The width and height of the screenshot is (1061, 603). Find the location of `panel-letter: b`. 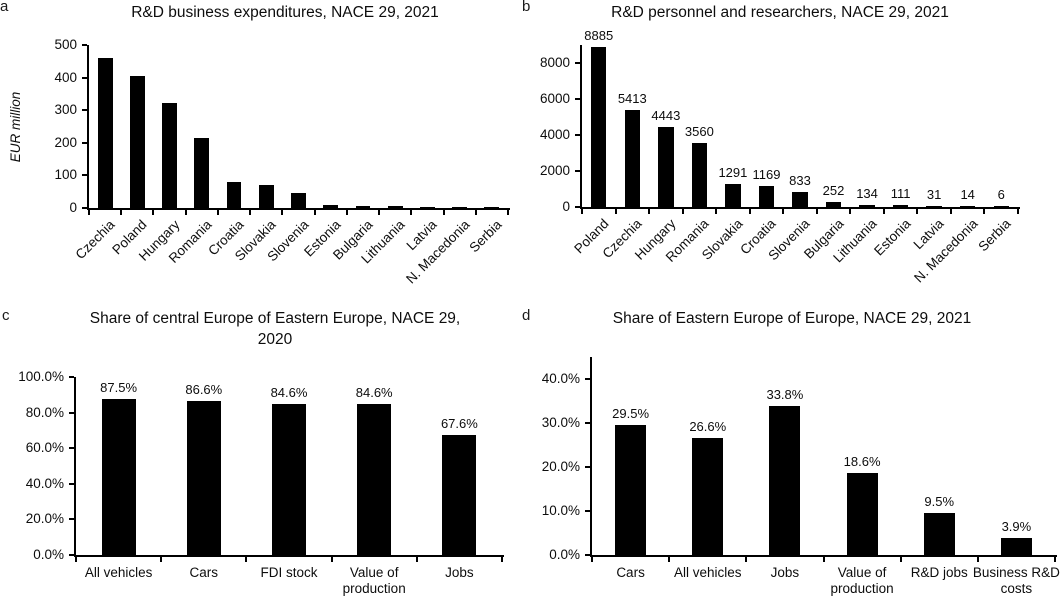

panel-letter: b is located at coordinates (526, 7).